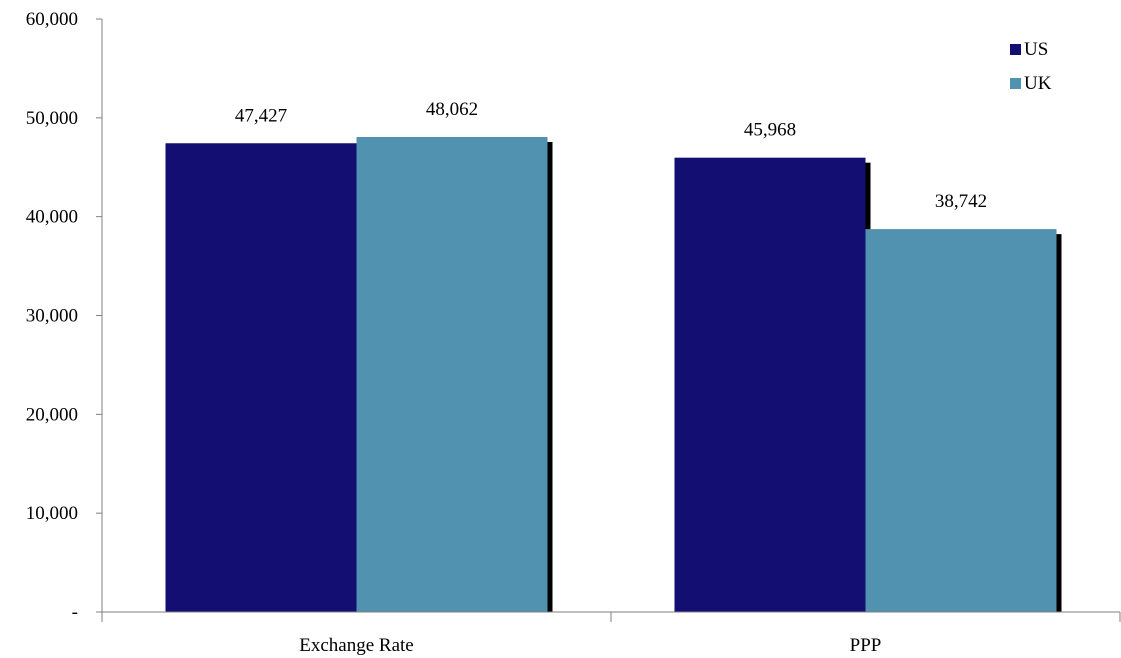 This screenshot has height=658, width=1121. What do you see at coordinates (1036, 49) in the screenshot?
I see `legend-label-us: US` at bounding box center [1036, 49].